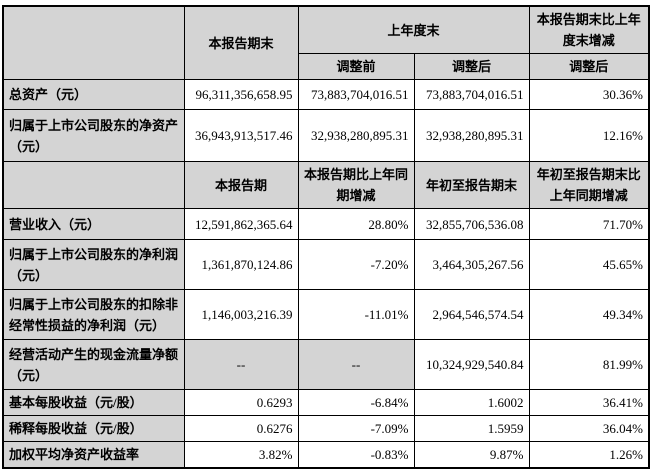  I want to click on revenue-ytd: 32,855,706,536.08, so click(471, 224).